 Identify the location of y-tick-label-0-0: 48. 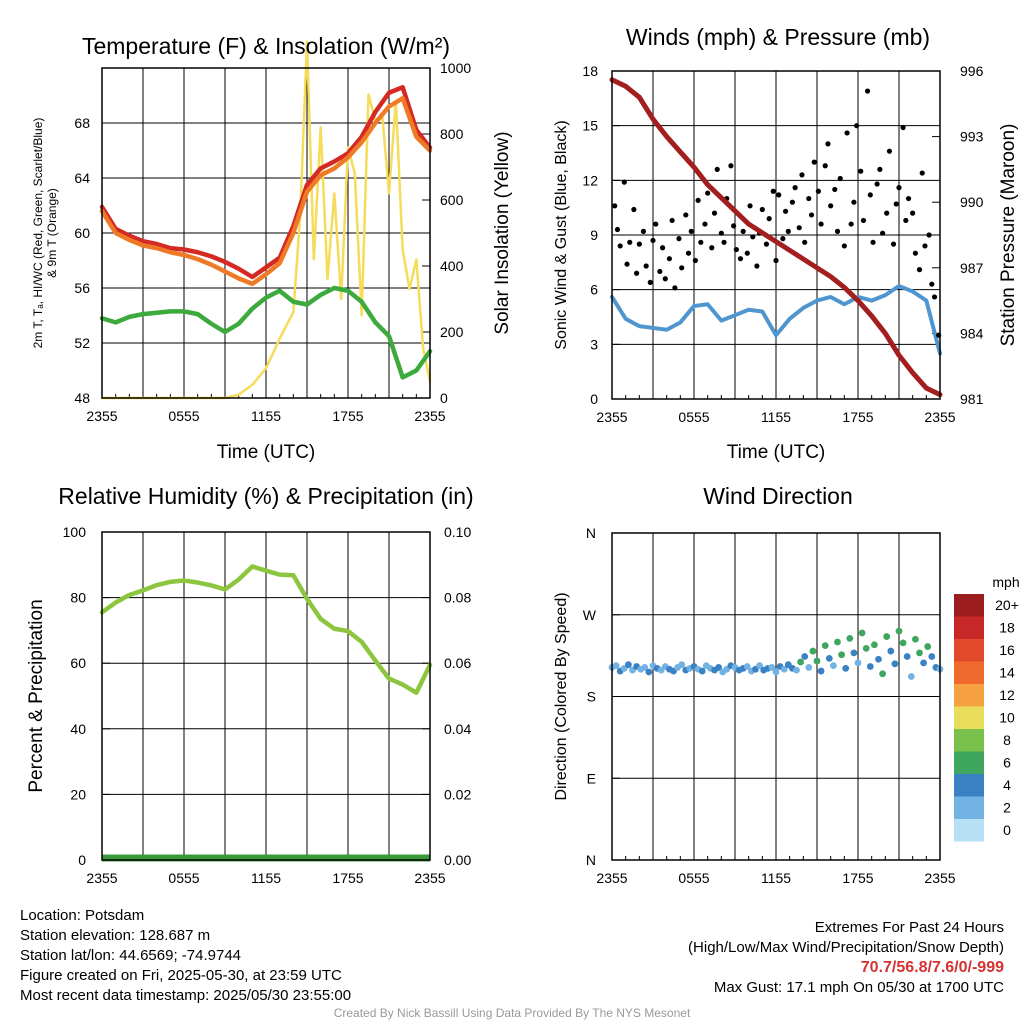
(82, 398).